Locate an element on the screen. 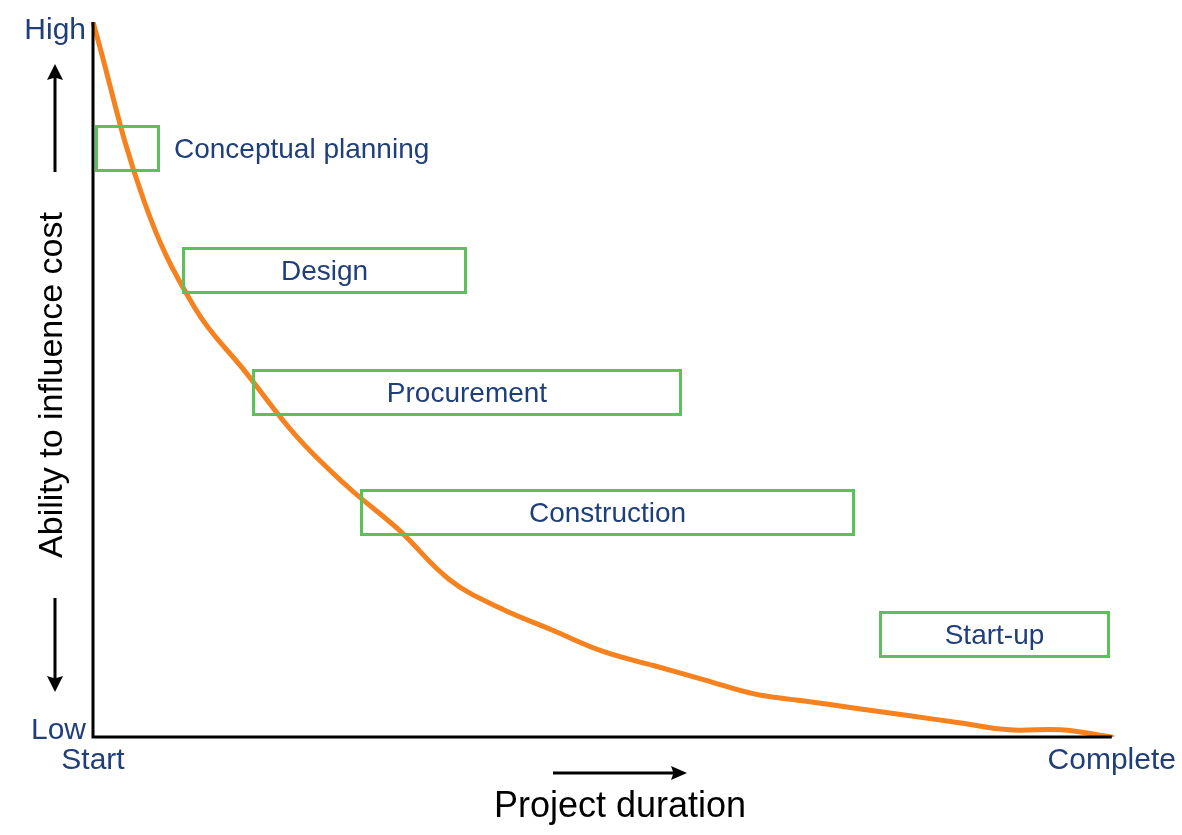 This screenshot has height=835, width=1182. annotation: Construction is located at coordinates (607, 512).